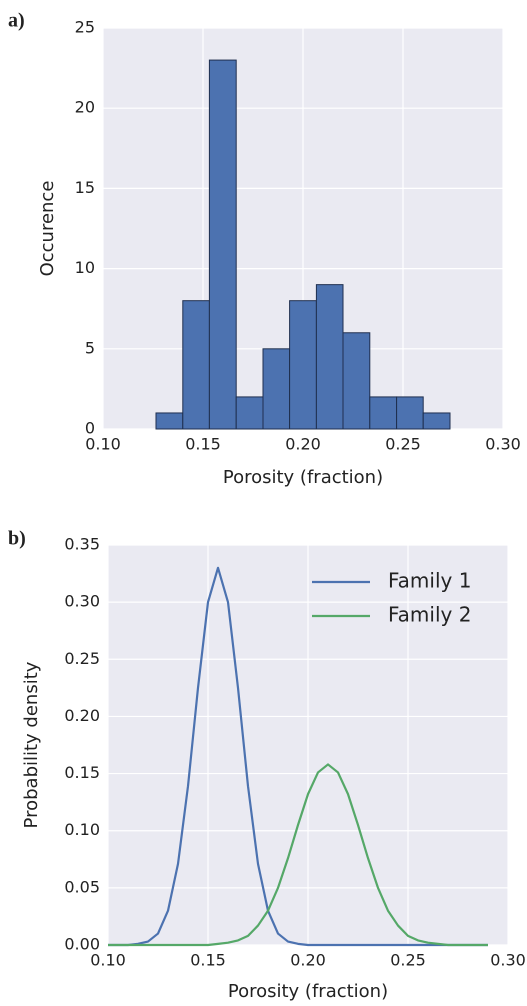 The height and width of the screenshot is (1006, 527). I want to click on y-tick-label: 15, so click(85, 187).